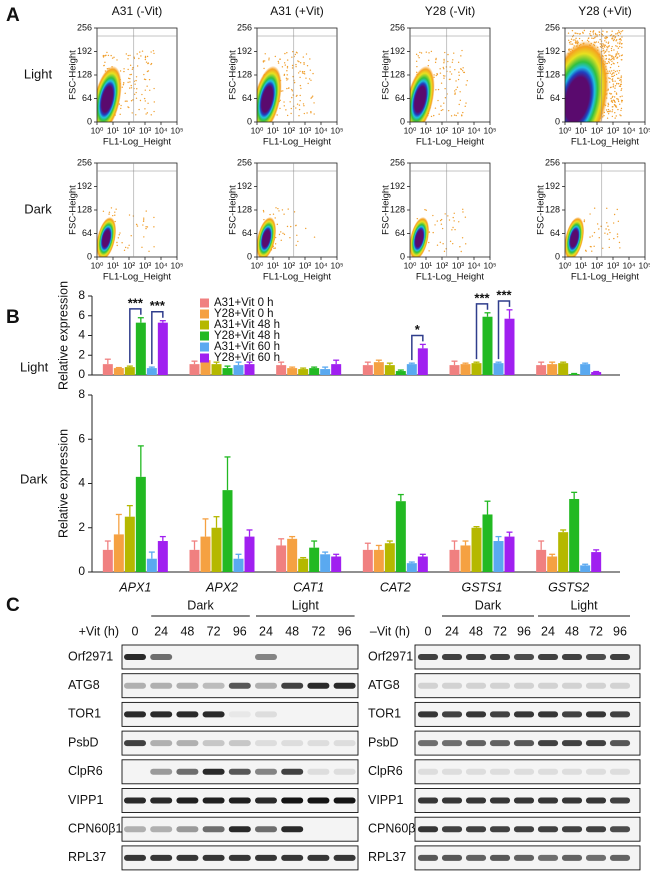  Describe the element at coordinates (395, 828) in the screenshot. I see `row-label: CPN60β1` at that location.